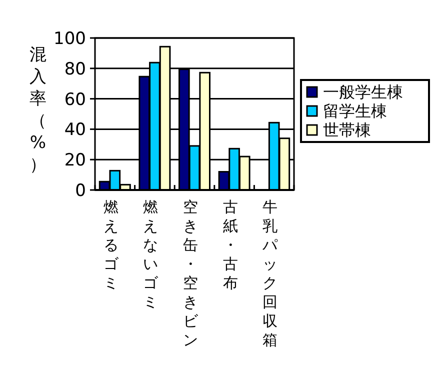  Describe the element at coordinates (230, 245) in the screenshot. I see `x-tick-label: 古紙・古布` at that location.